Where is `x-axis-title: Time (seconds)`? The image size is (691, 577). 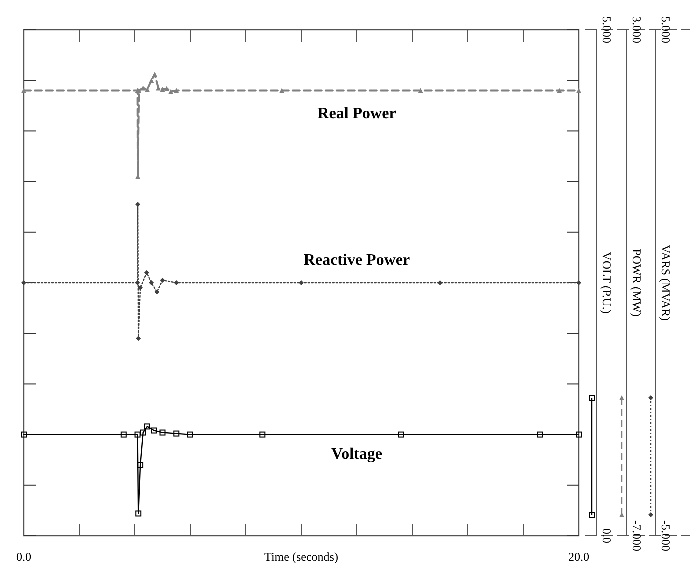 x-axis-title: Time (seconds) is located at coordinates (301, 557).